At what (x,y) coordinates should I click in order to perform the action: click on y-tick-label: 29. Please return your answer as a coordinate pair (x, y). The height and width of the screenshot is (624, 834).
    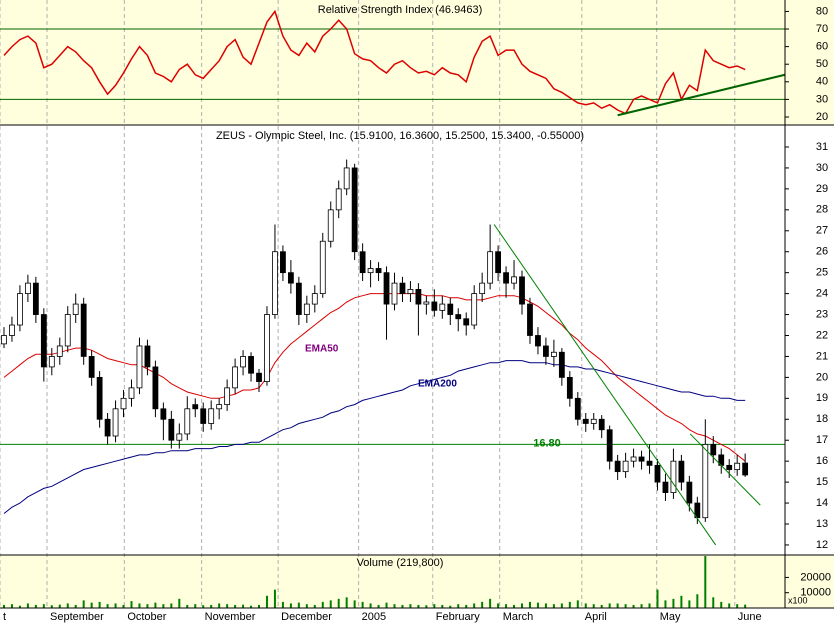
    Looking at the image, I should click on (822, 189).